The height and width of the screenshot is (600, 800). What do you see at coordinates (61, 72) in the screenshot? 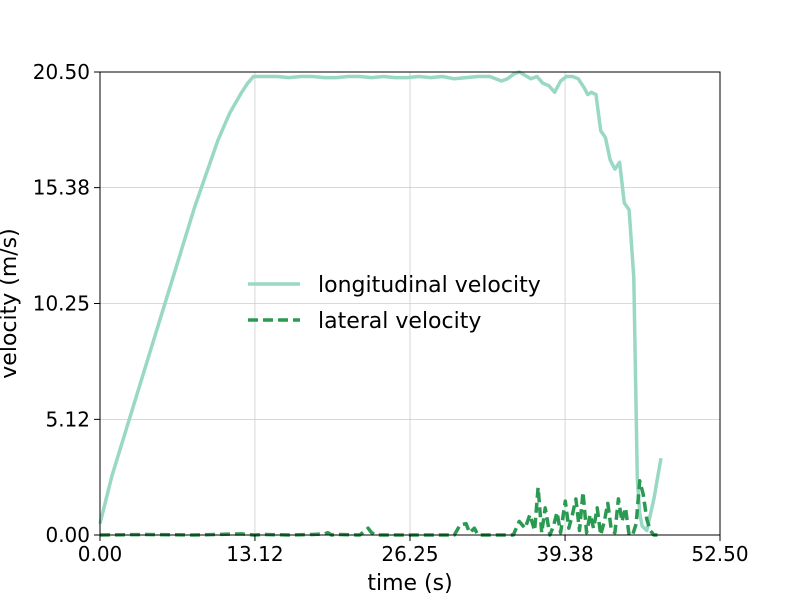
I see `y-tick-label: 20.50` at bounding box center [61, 72].